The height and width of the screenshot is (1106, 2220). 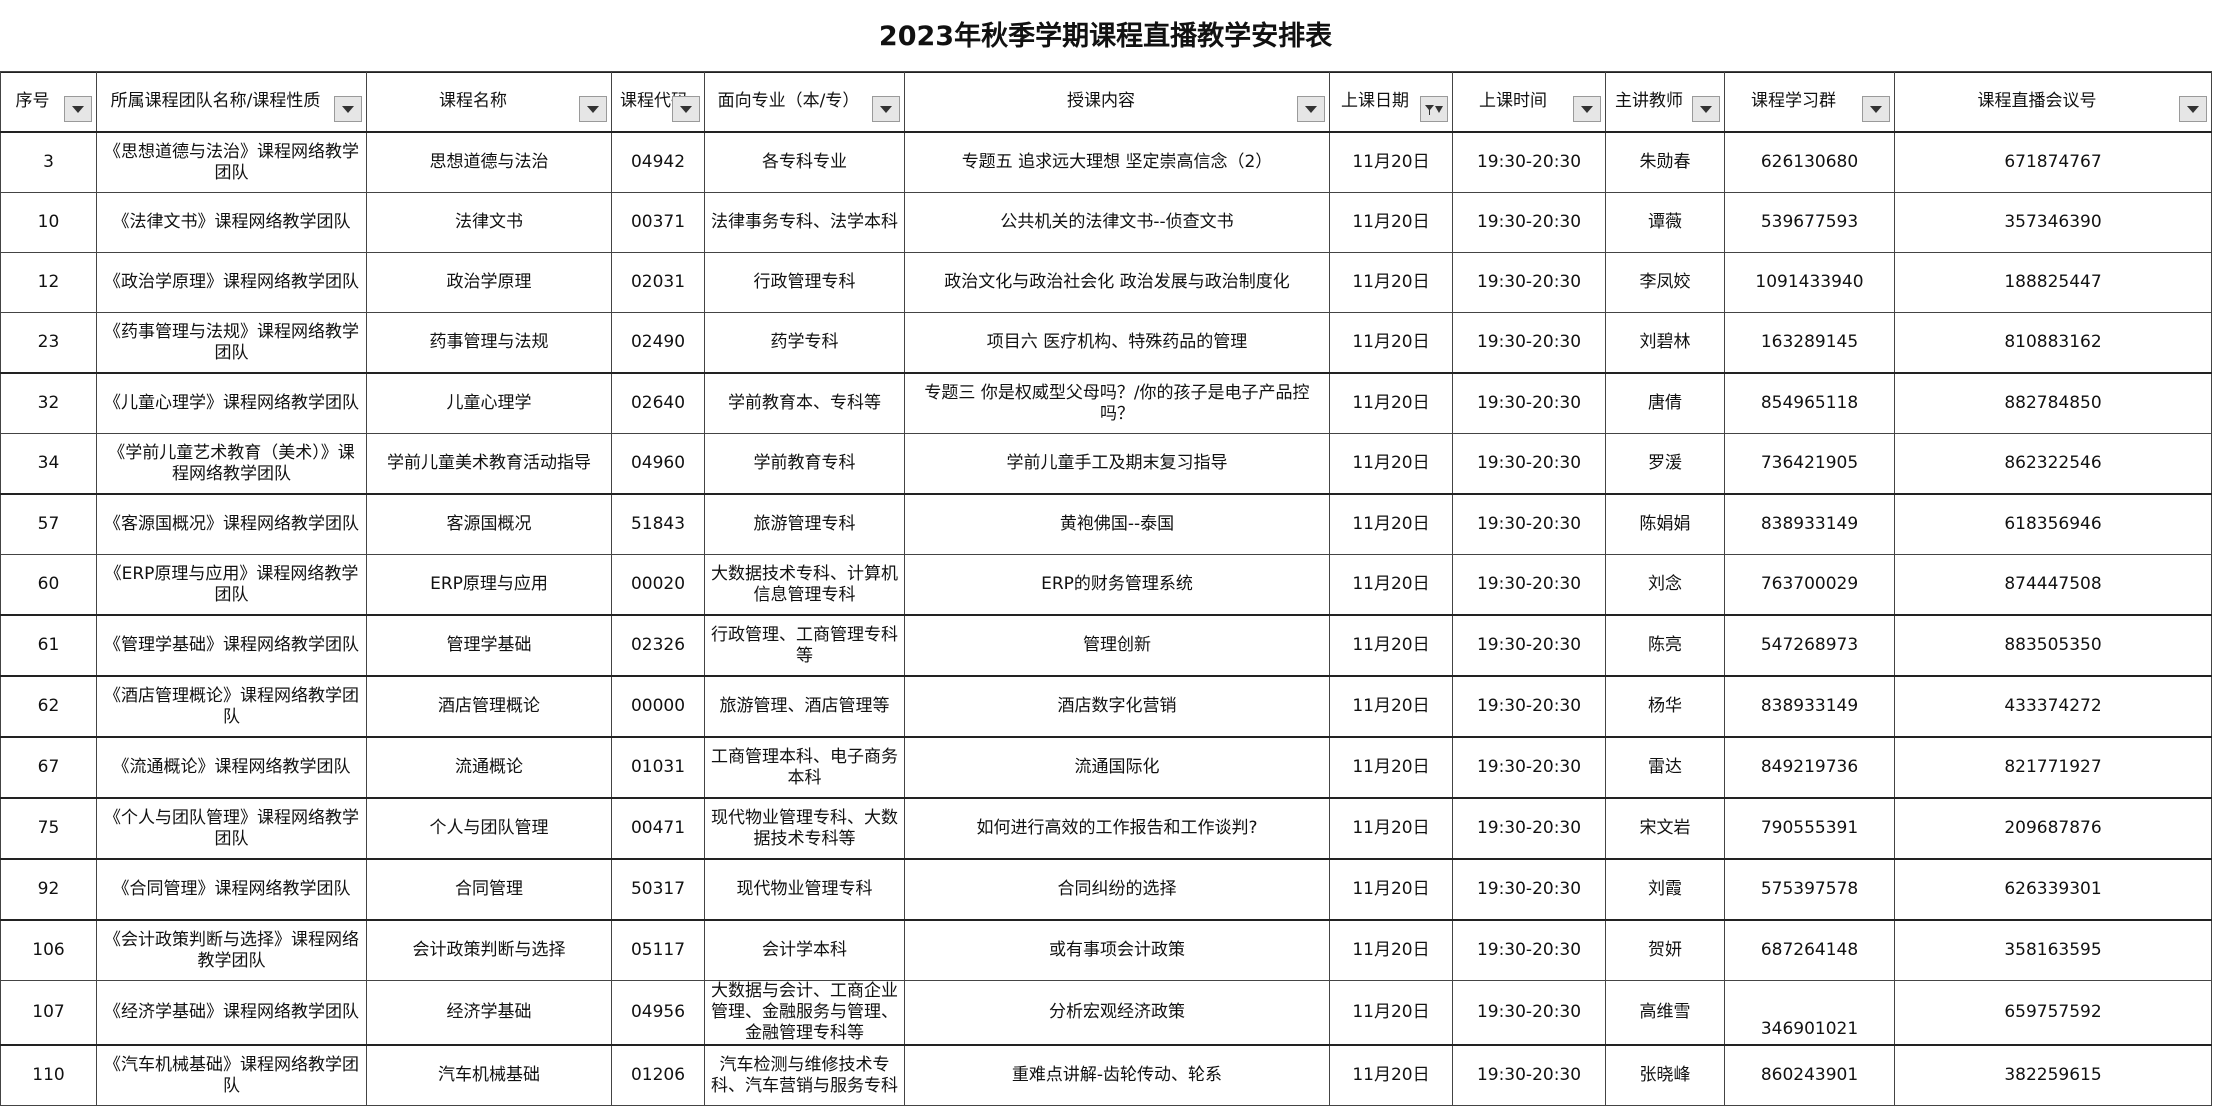 I want to click on table-cell: 学前儿童手工及期末复习指导, so click(x=1117, y=464).